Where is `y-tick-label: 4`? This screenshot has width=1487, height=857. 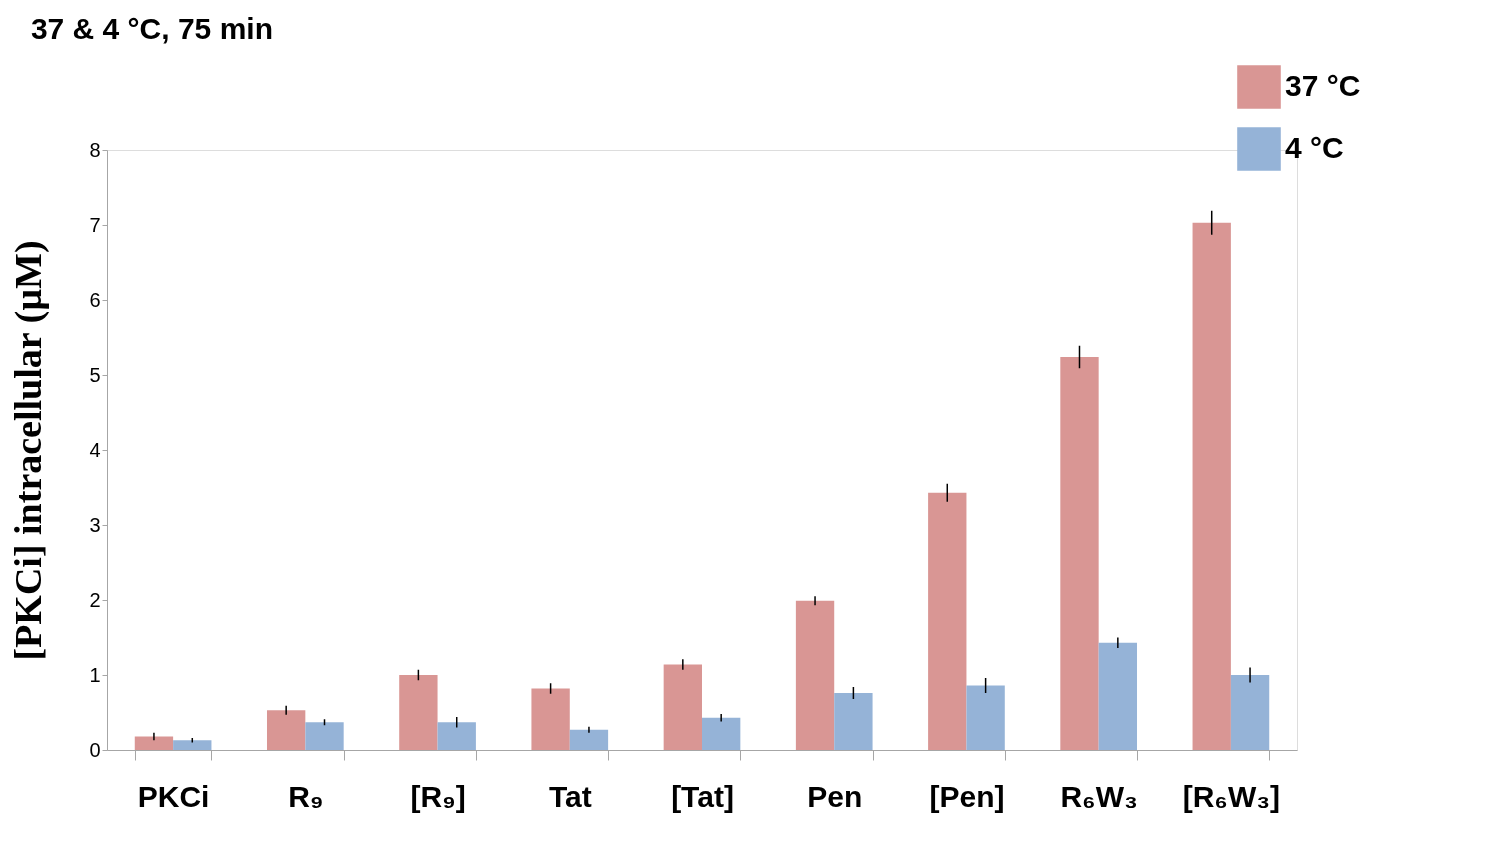 y-tick-label: 4 is located at coordinates (95, 449).